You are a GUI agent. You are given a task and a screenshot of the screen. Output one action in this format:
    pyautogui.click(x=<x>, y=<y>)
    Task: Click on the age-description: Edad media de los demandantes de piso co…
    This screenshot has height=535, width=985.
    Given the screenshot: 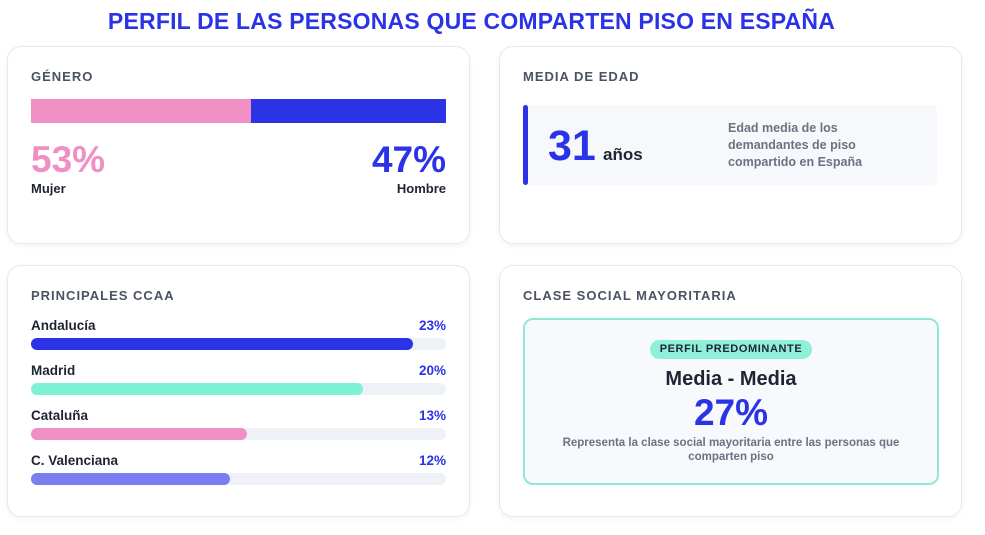 What is the action you would take?
    pyautogui.click(x=795, y=145)
    